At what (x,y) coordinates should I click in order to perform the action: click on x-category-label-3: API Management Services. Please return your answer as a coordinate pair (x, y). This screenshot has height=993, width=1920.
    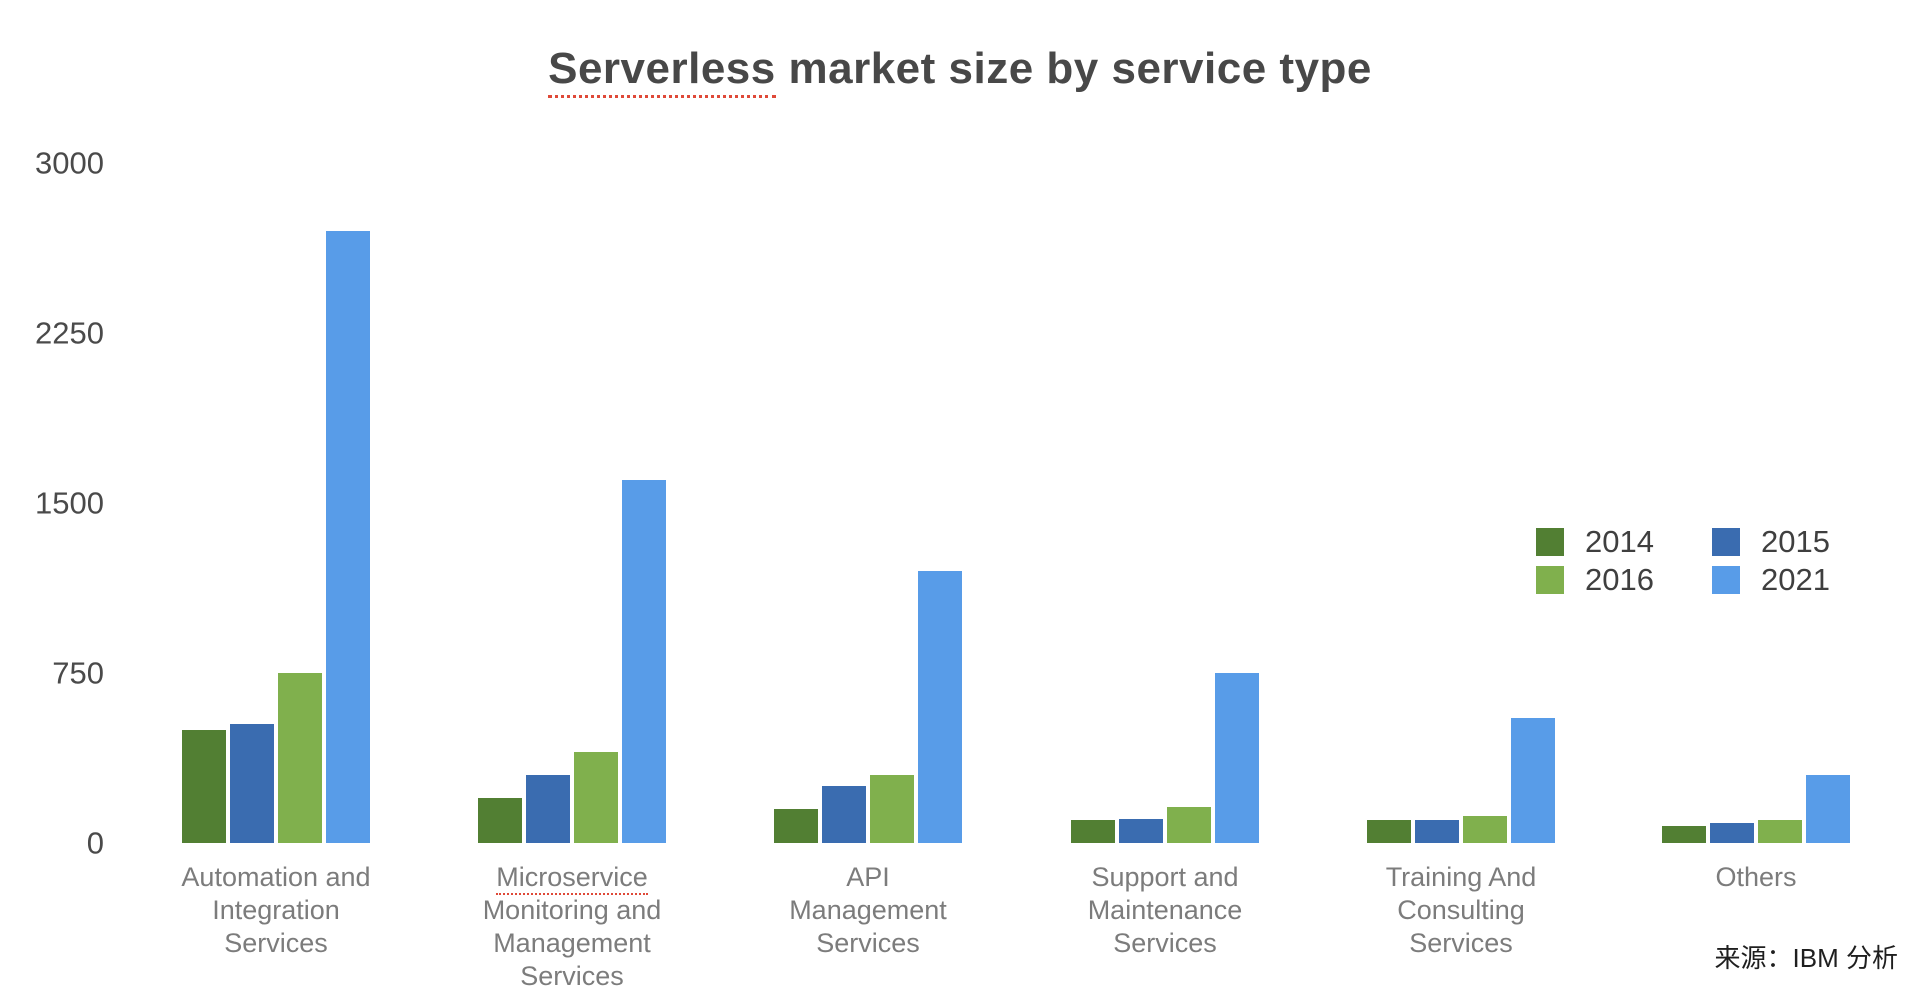
    Looking at the image, I should click on (868, 910).